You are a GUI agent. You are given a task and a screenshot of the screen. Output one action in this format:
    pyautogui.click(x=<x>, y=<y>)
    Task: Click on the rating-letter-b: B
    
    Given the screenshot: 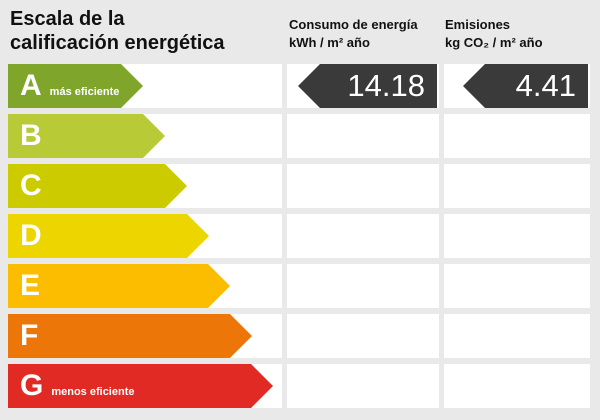 What is the action you would take?
    pyautogui.click(x=31, y=135)
    